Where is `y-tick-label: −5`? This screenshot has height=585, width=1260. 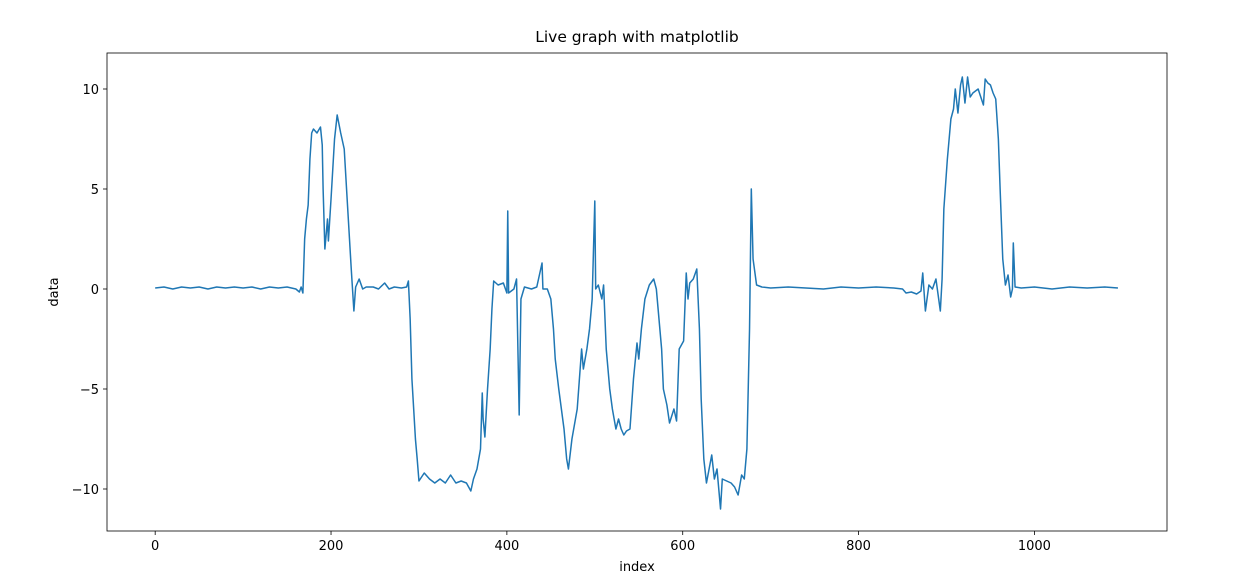
y-tick-label: −5 is located at coordinates (89, 390).